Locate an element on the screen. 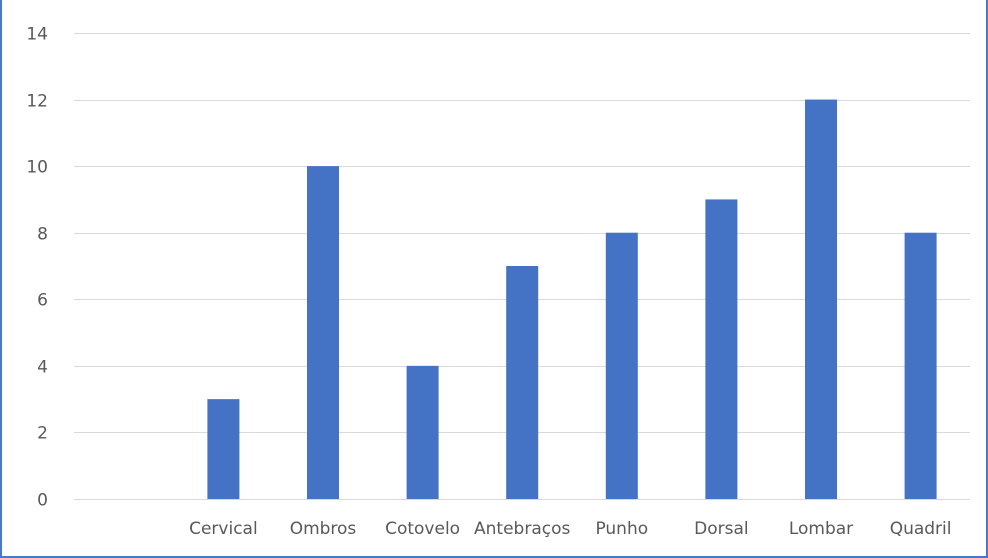 The width and height of the screenshot is (988, 558). bar-cotovelo is located at coordinates (422, 432).